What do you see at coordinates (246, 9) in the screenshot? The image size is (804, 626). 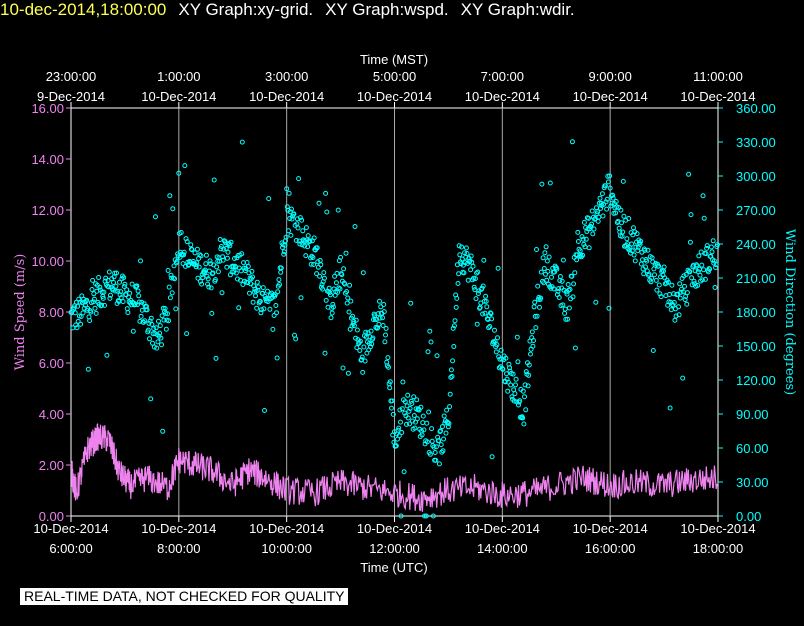 I see `title-graph-grid: XY Graph:xy-grid.` at bounding box center [246, 9].